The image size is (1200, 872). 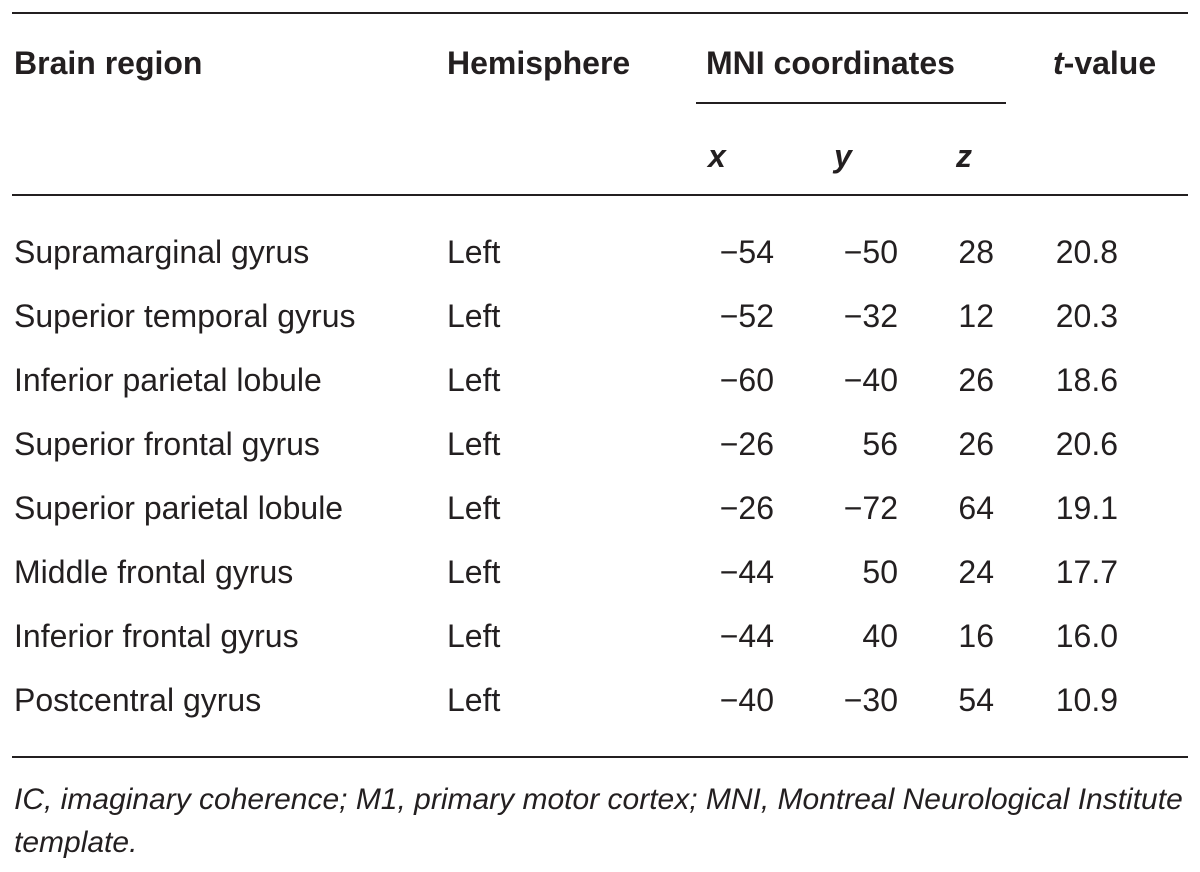 What do you see at coordinates (1086, 508) in the screenshot?
I see `cell-t-value: 19.1` at bounding box center [1086, 508].